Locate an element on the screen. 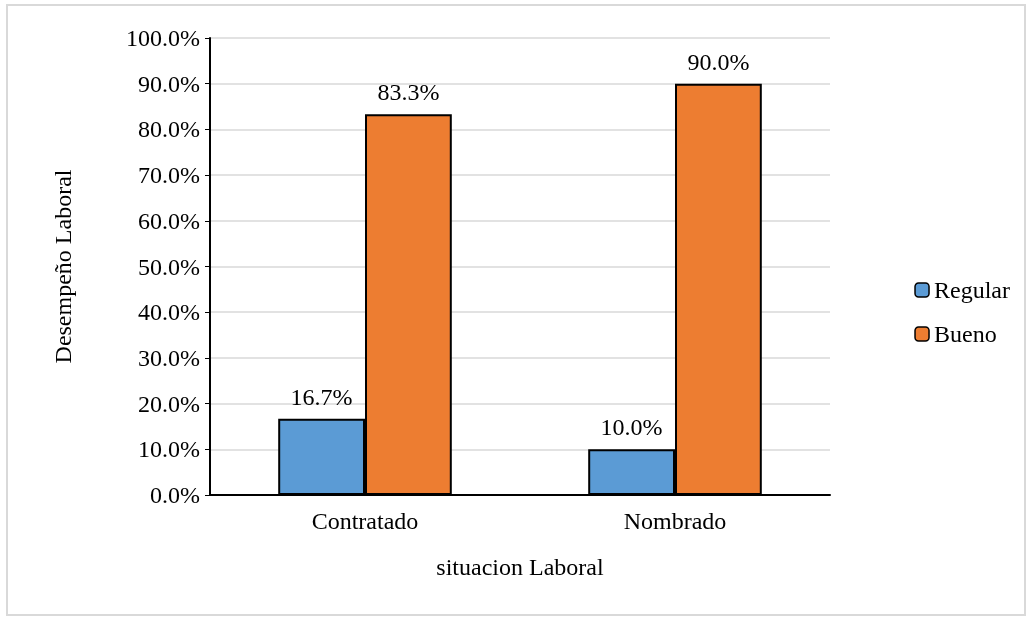  data-label: 90.0% is located at coordinates (718, 61).